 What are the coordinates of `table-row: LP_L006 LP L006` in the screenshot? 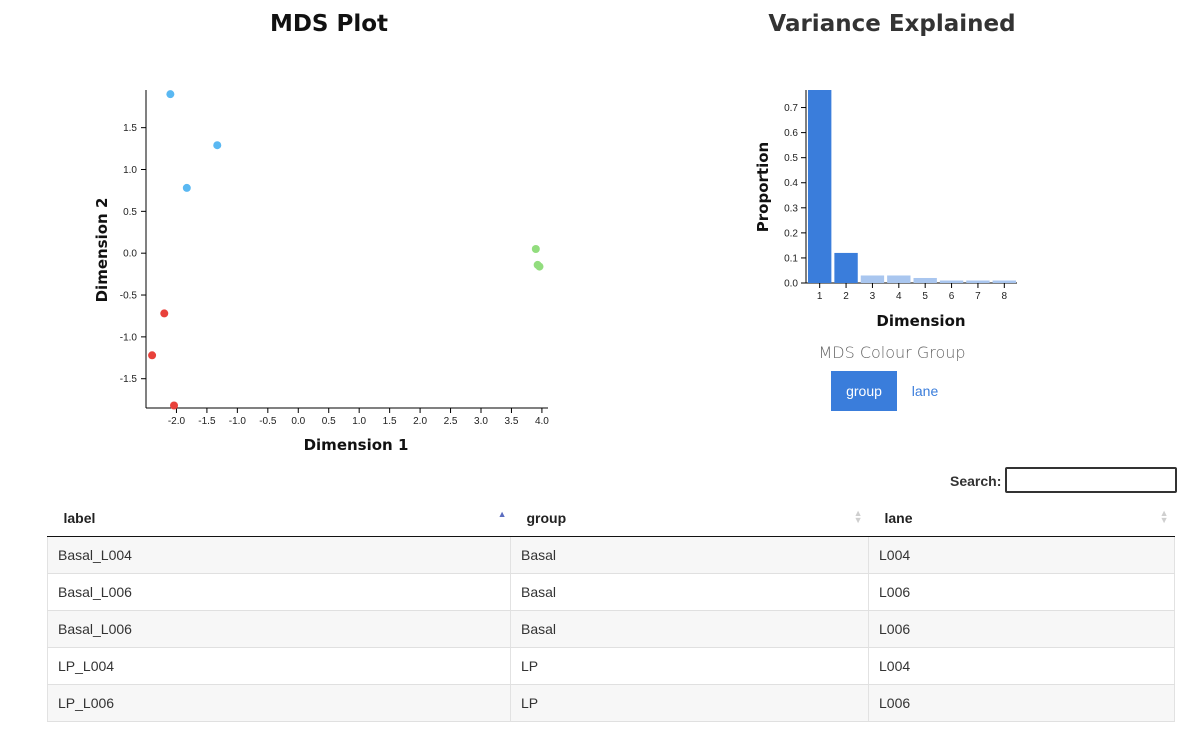 It's located at (611, 703).